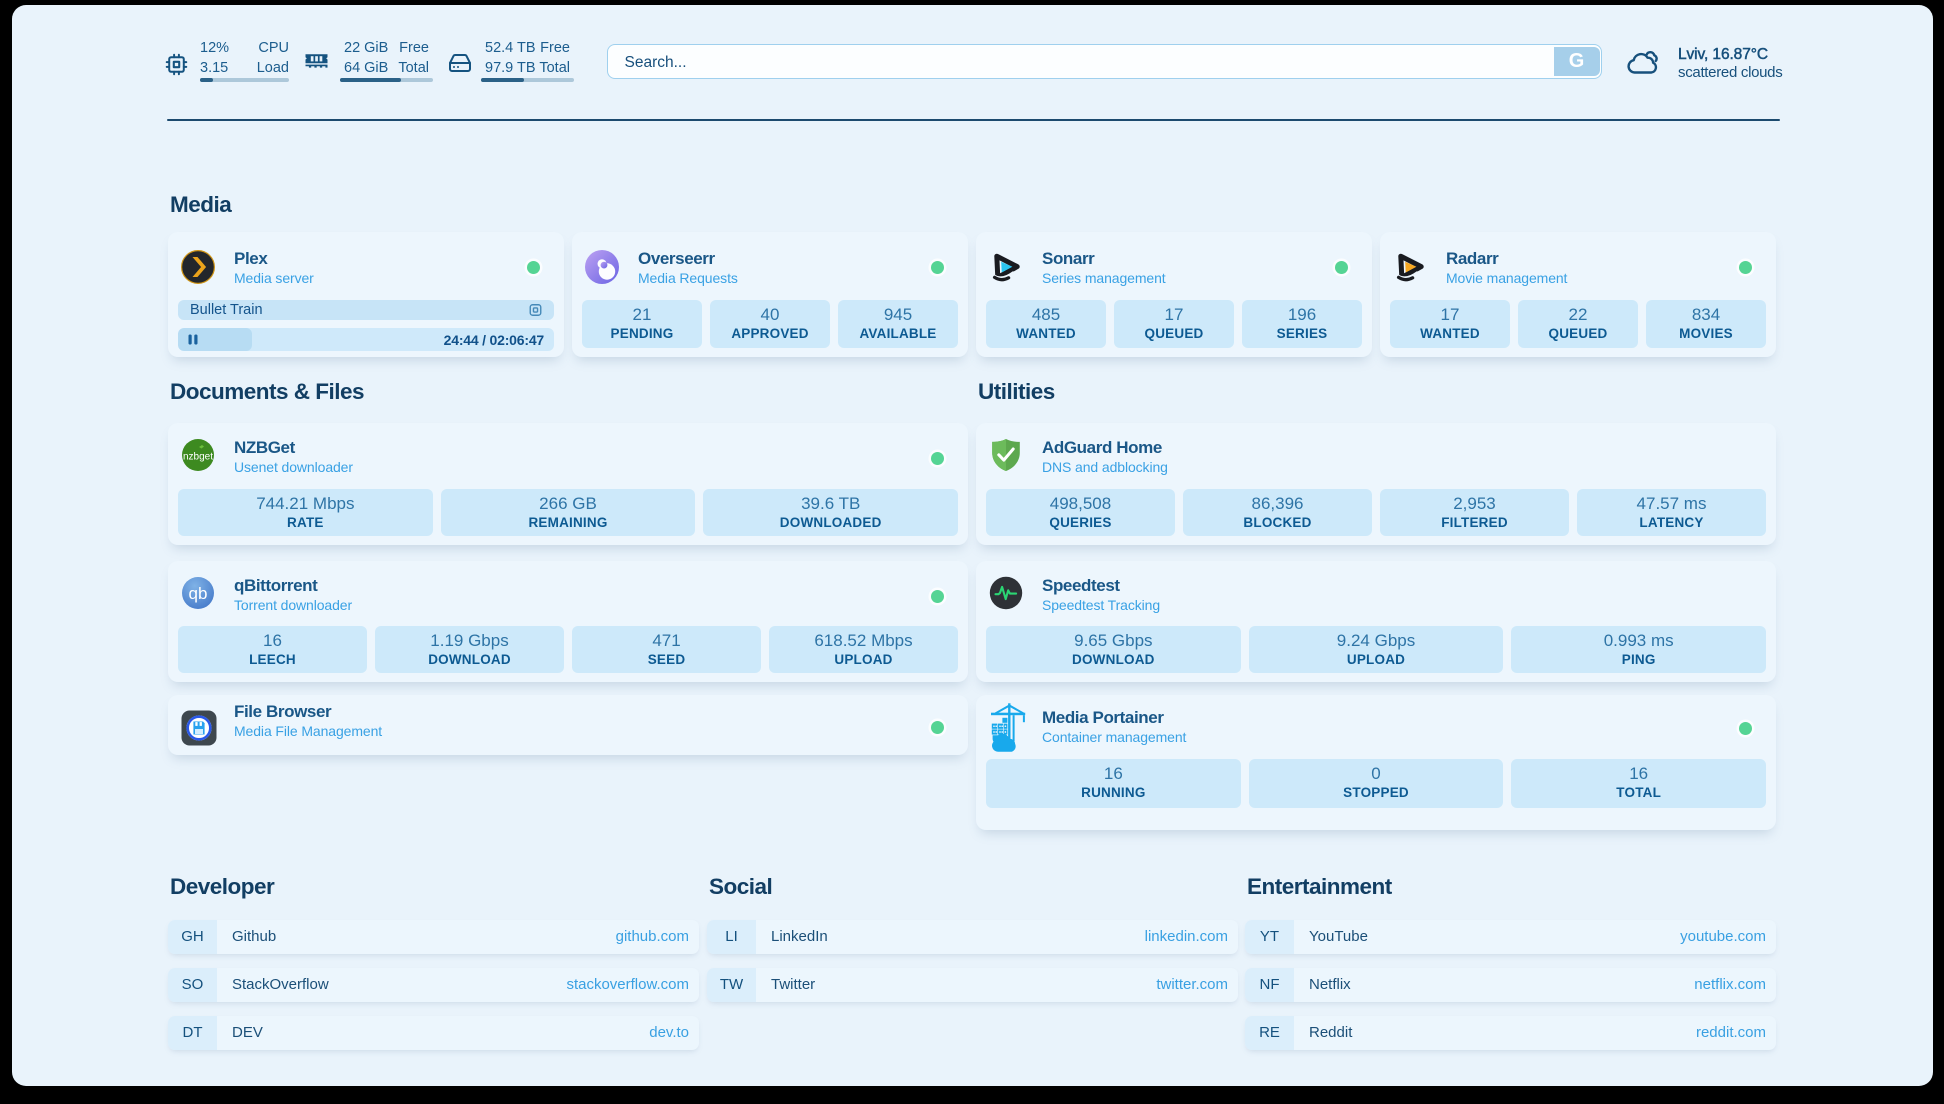 The height and width of the screenshot is (1104, 1944). Describe the element at coordinates (198, 457) in the screenshot. I see `svg-text: nzbget` at that location.